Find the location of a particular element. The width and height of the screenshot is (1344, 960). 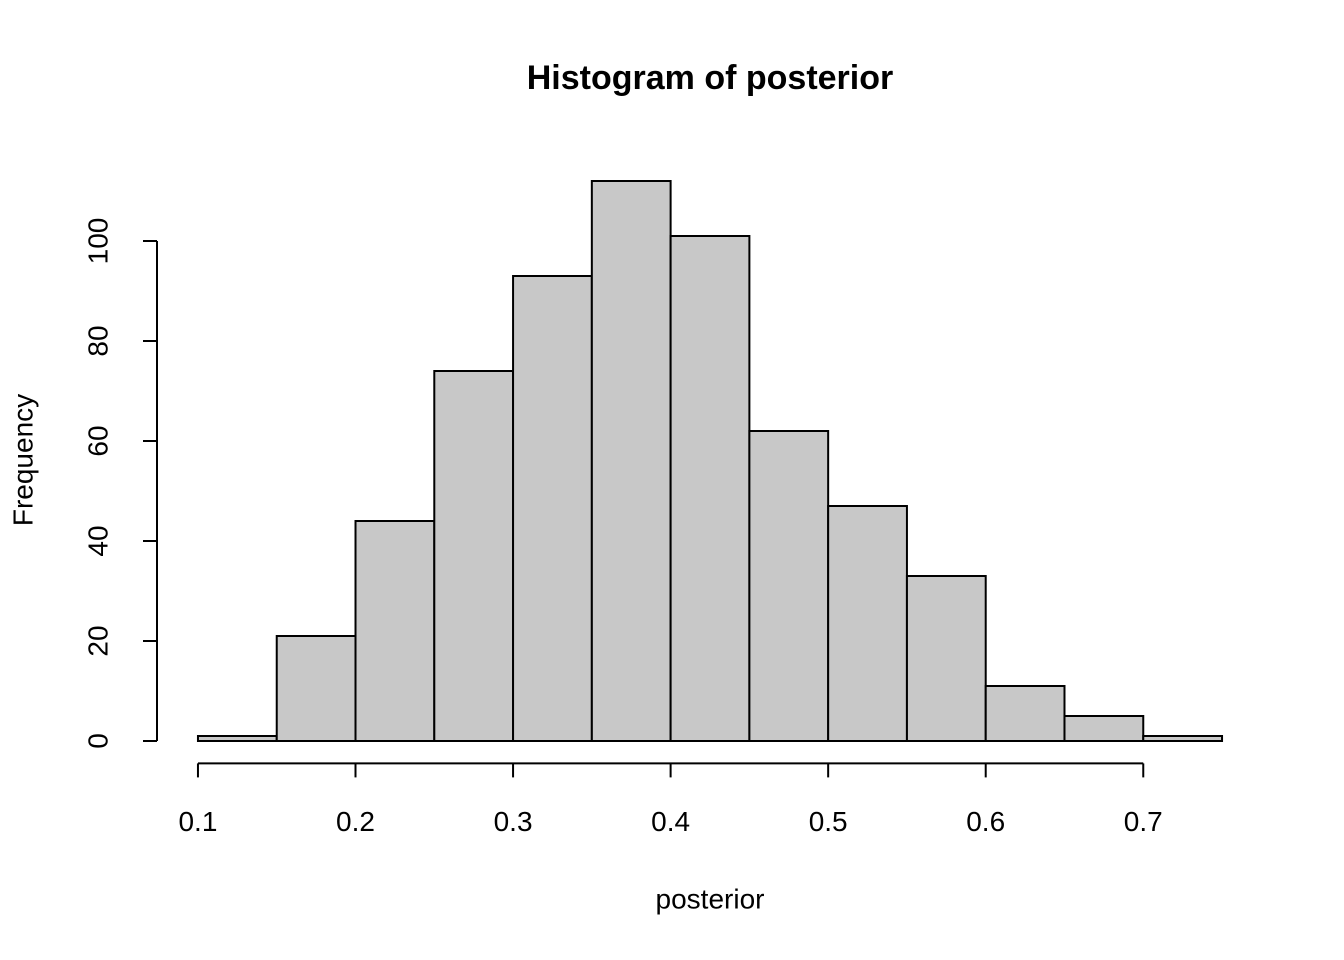

x-tick-label: 0.5 is located at coordinates (828, 821).